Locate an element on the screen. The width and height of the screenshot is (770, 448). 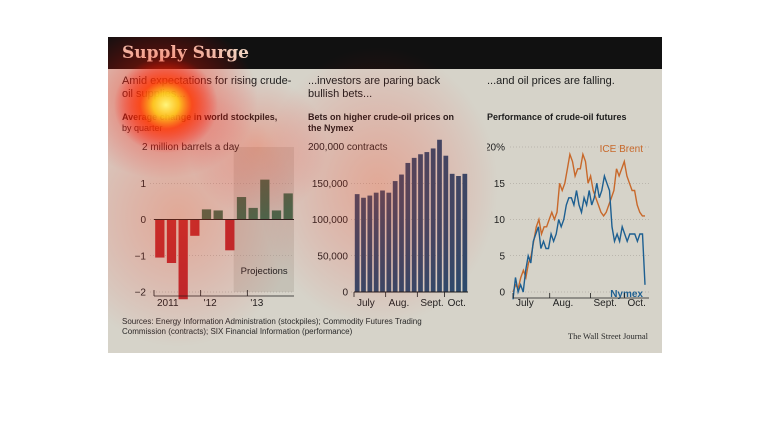
projection-label: Projections is located at coordinates (264, 271).